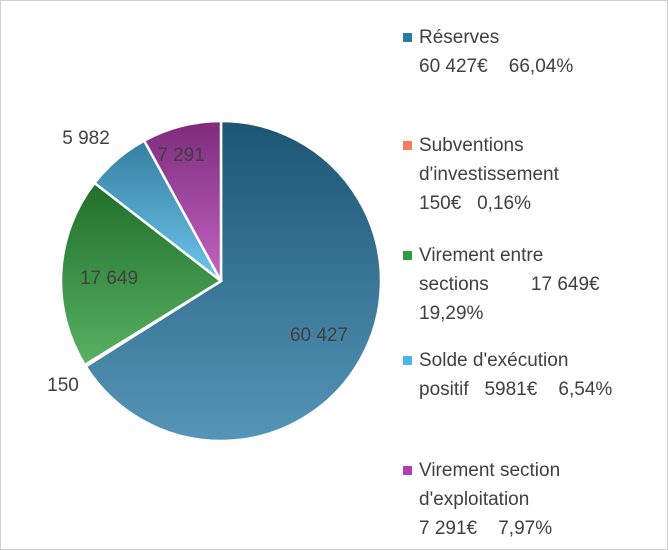 The height and width of the screenshot is (550, 668). I want to click on legend-entry: Réserves 60 427€ 66,04%, so click(496, 52).